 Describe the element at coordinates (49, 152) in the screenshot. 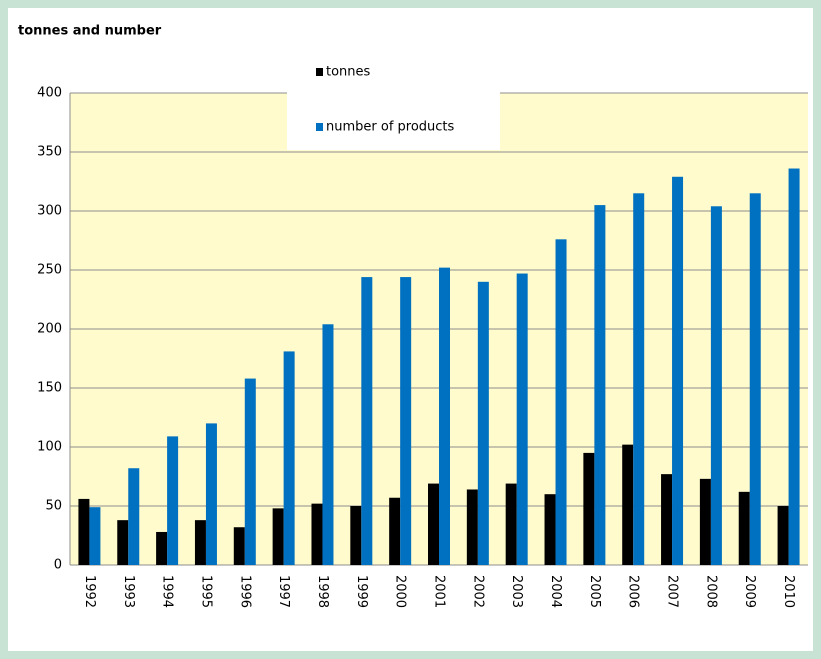

I see `y-tick-label: 350` at that location.